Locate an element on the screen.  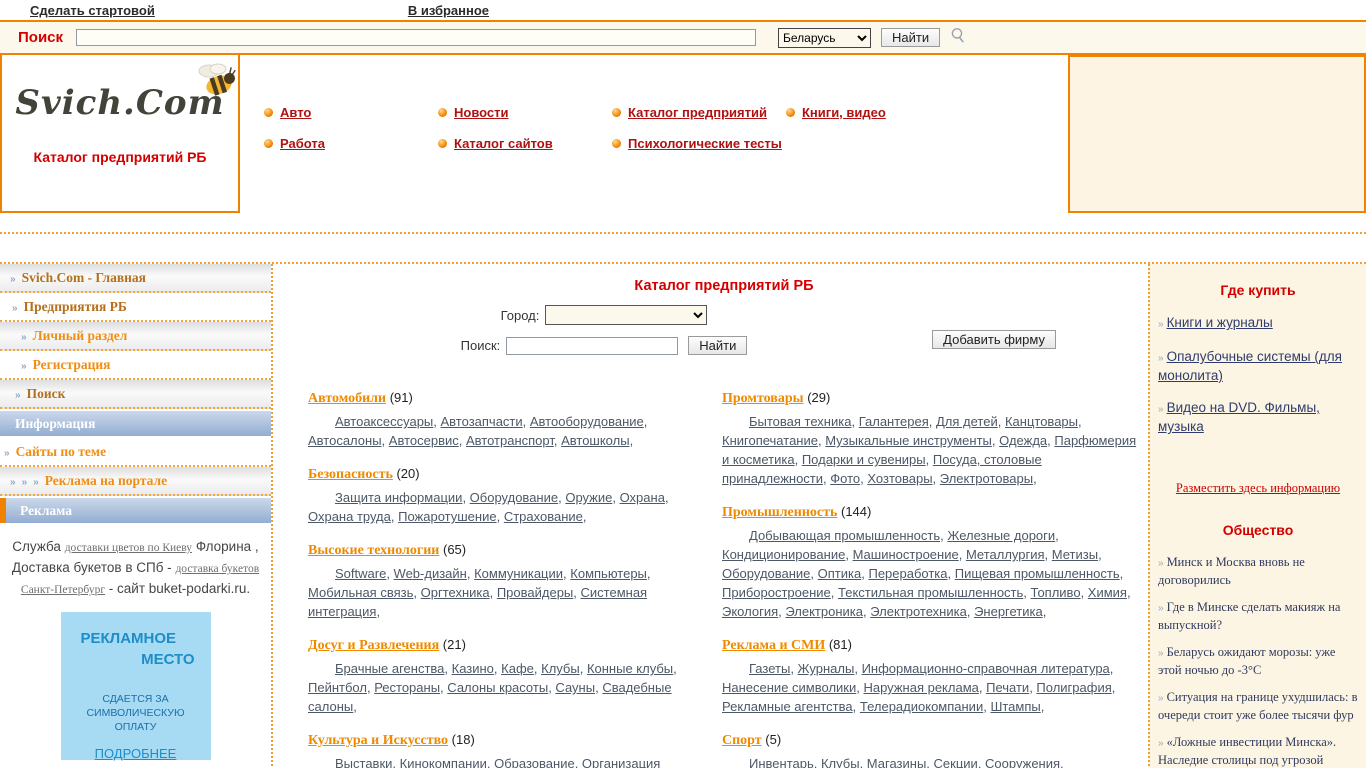
subcategory-link: Оптика is located at coordinates (839, 573).